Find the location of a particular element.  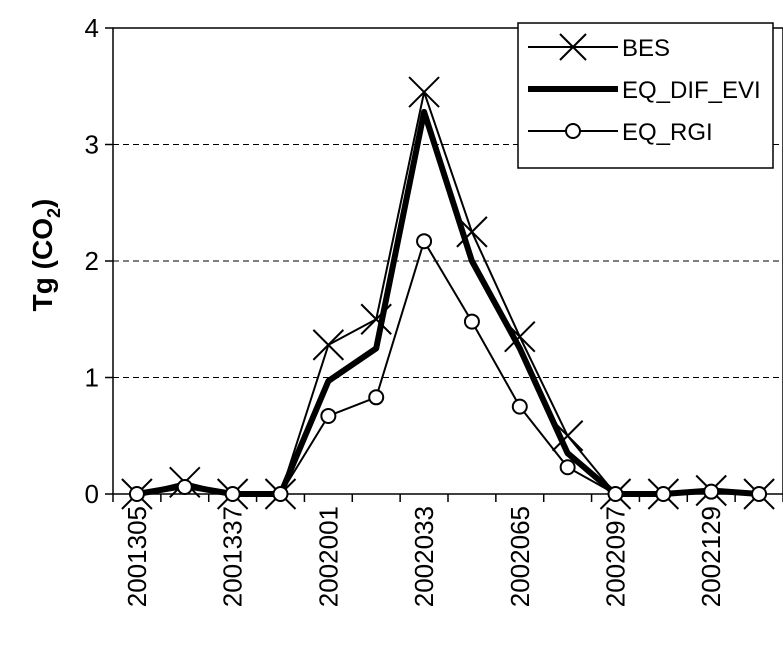

x-tick-label: 2002001 is located at coordinates (328, 556).